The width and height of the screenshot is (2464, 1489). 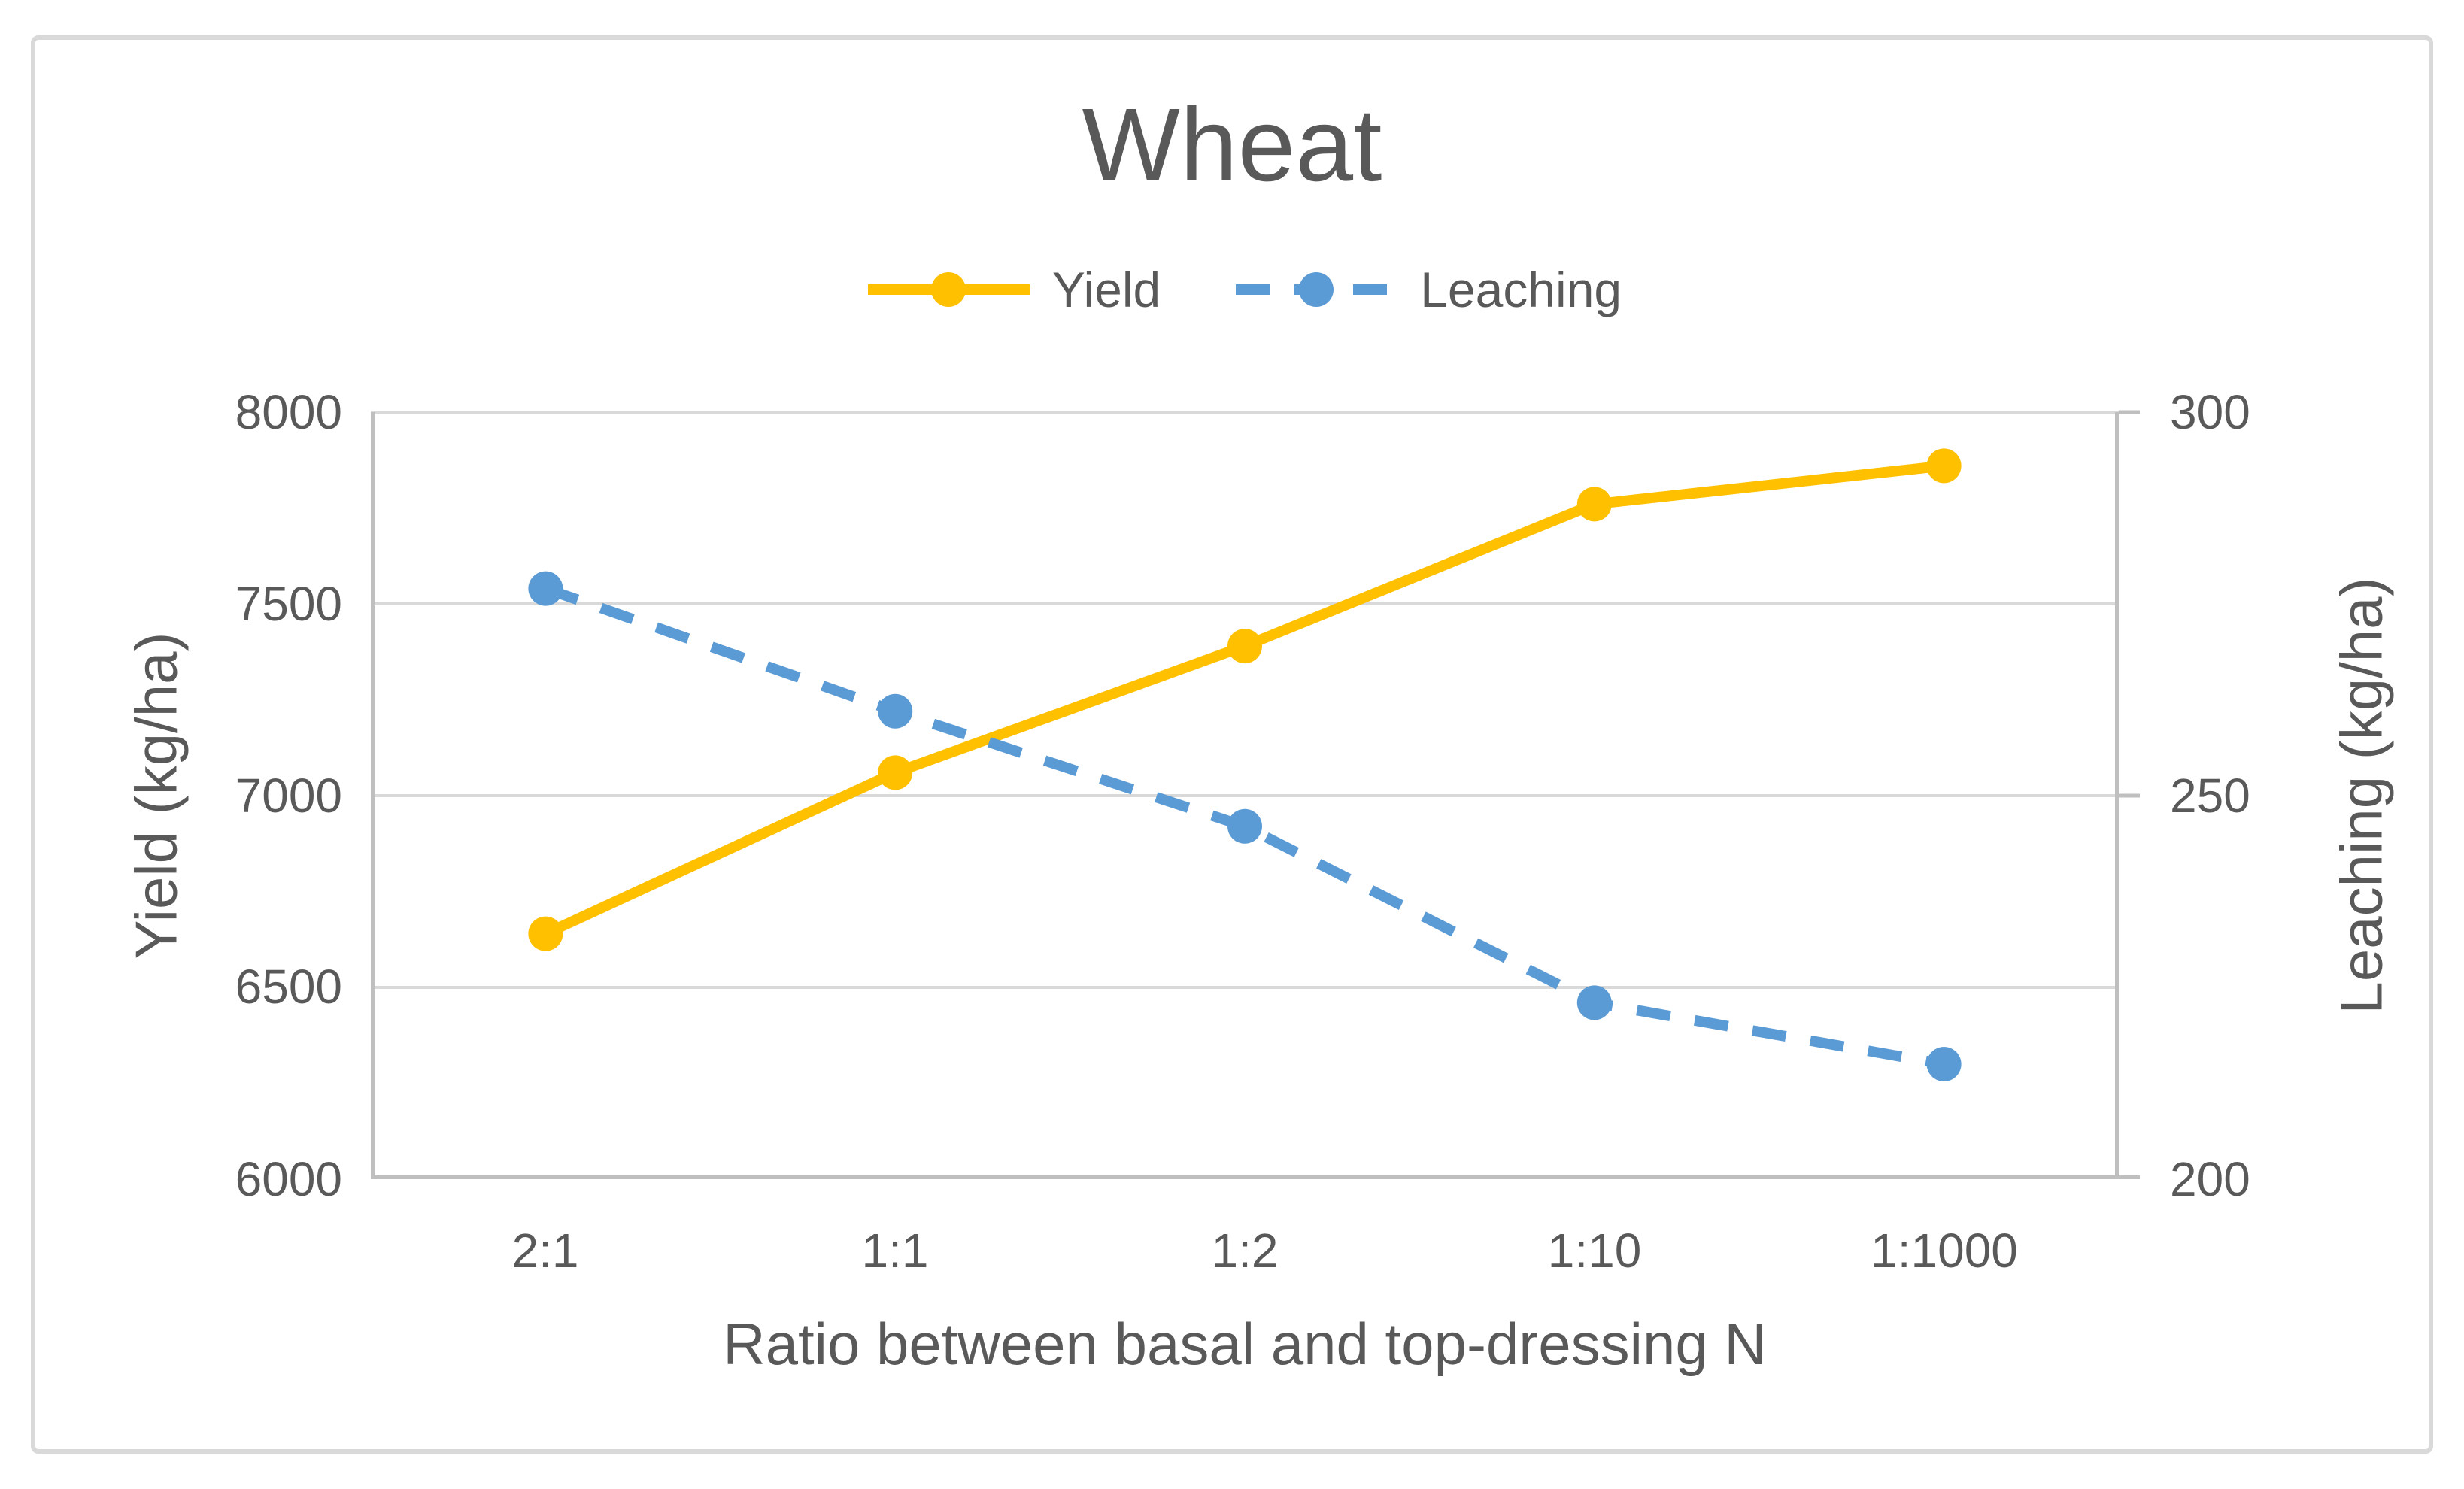 I want to click on legend-item-yield: Yield, so click(x=1014, y=289).